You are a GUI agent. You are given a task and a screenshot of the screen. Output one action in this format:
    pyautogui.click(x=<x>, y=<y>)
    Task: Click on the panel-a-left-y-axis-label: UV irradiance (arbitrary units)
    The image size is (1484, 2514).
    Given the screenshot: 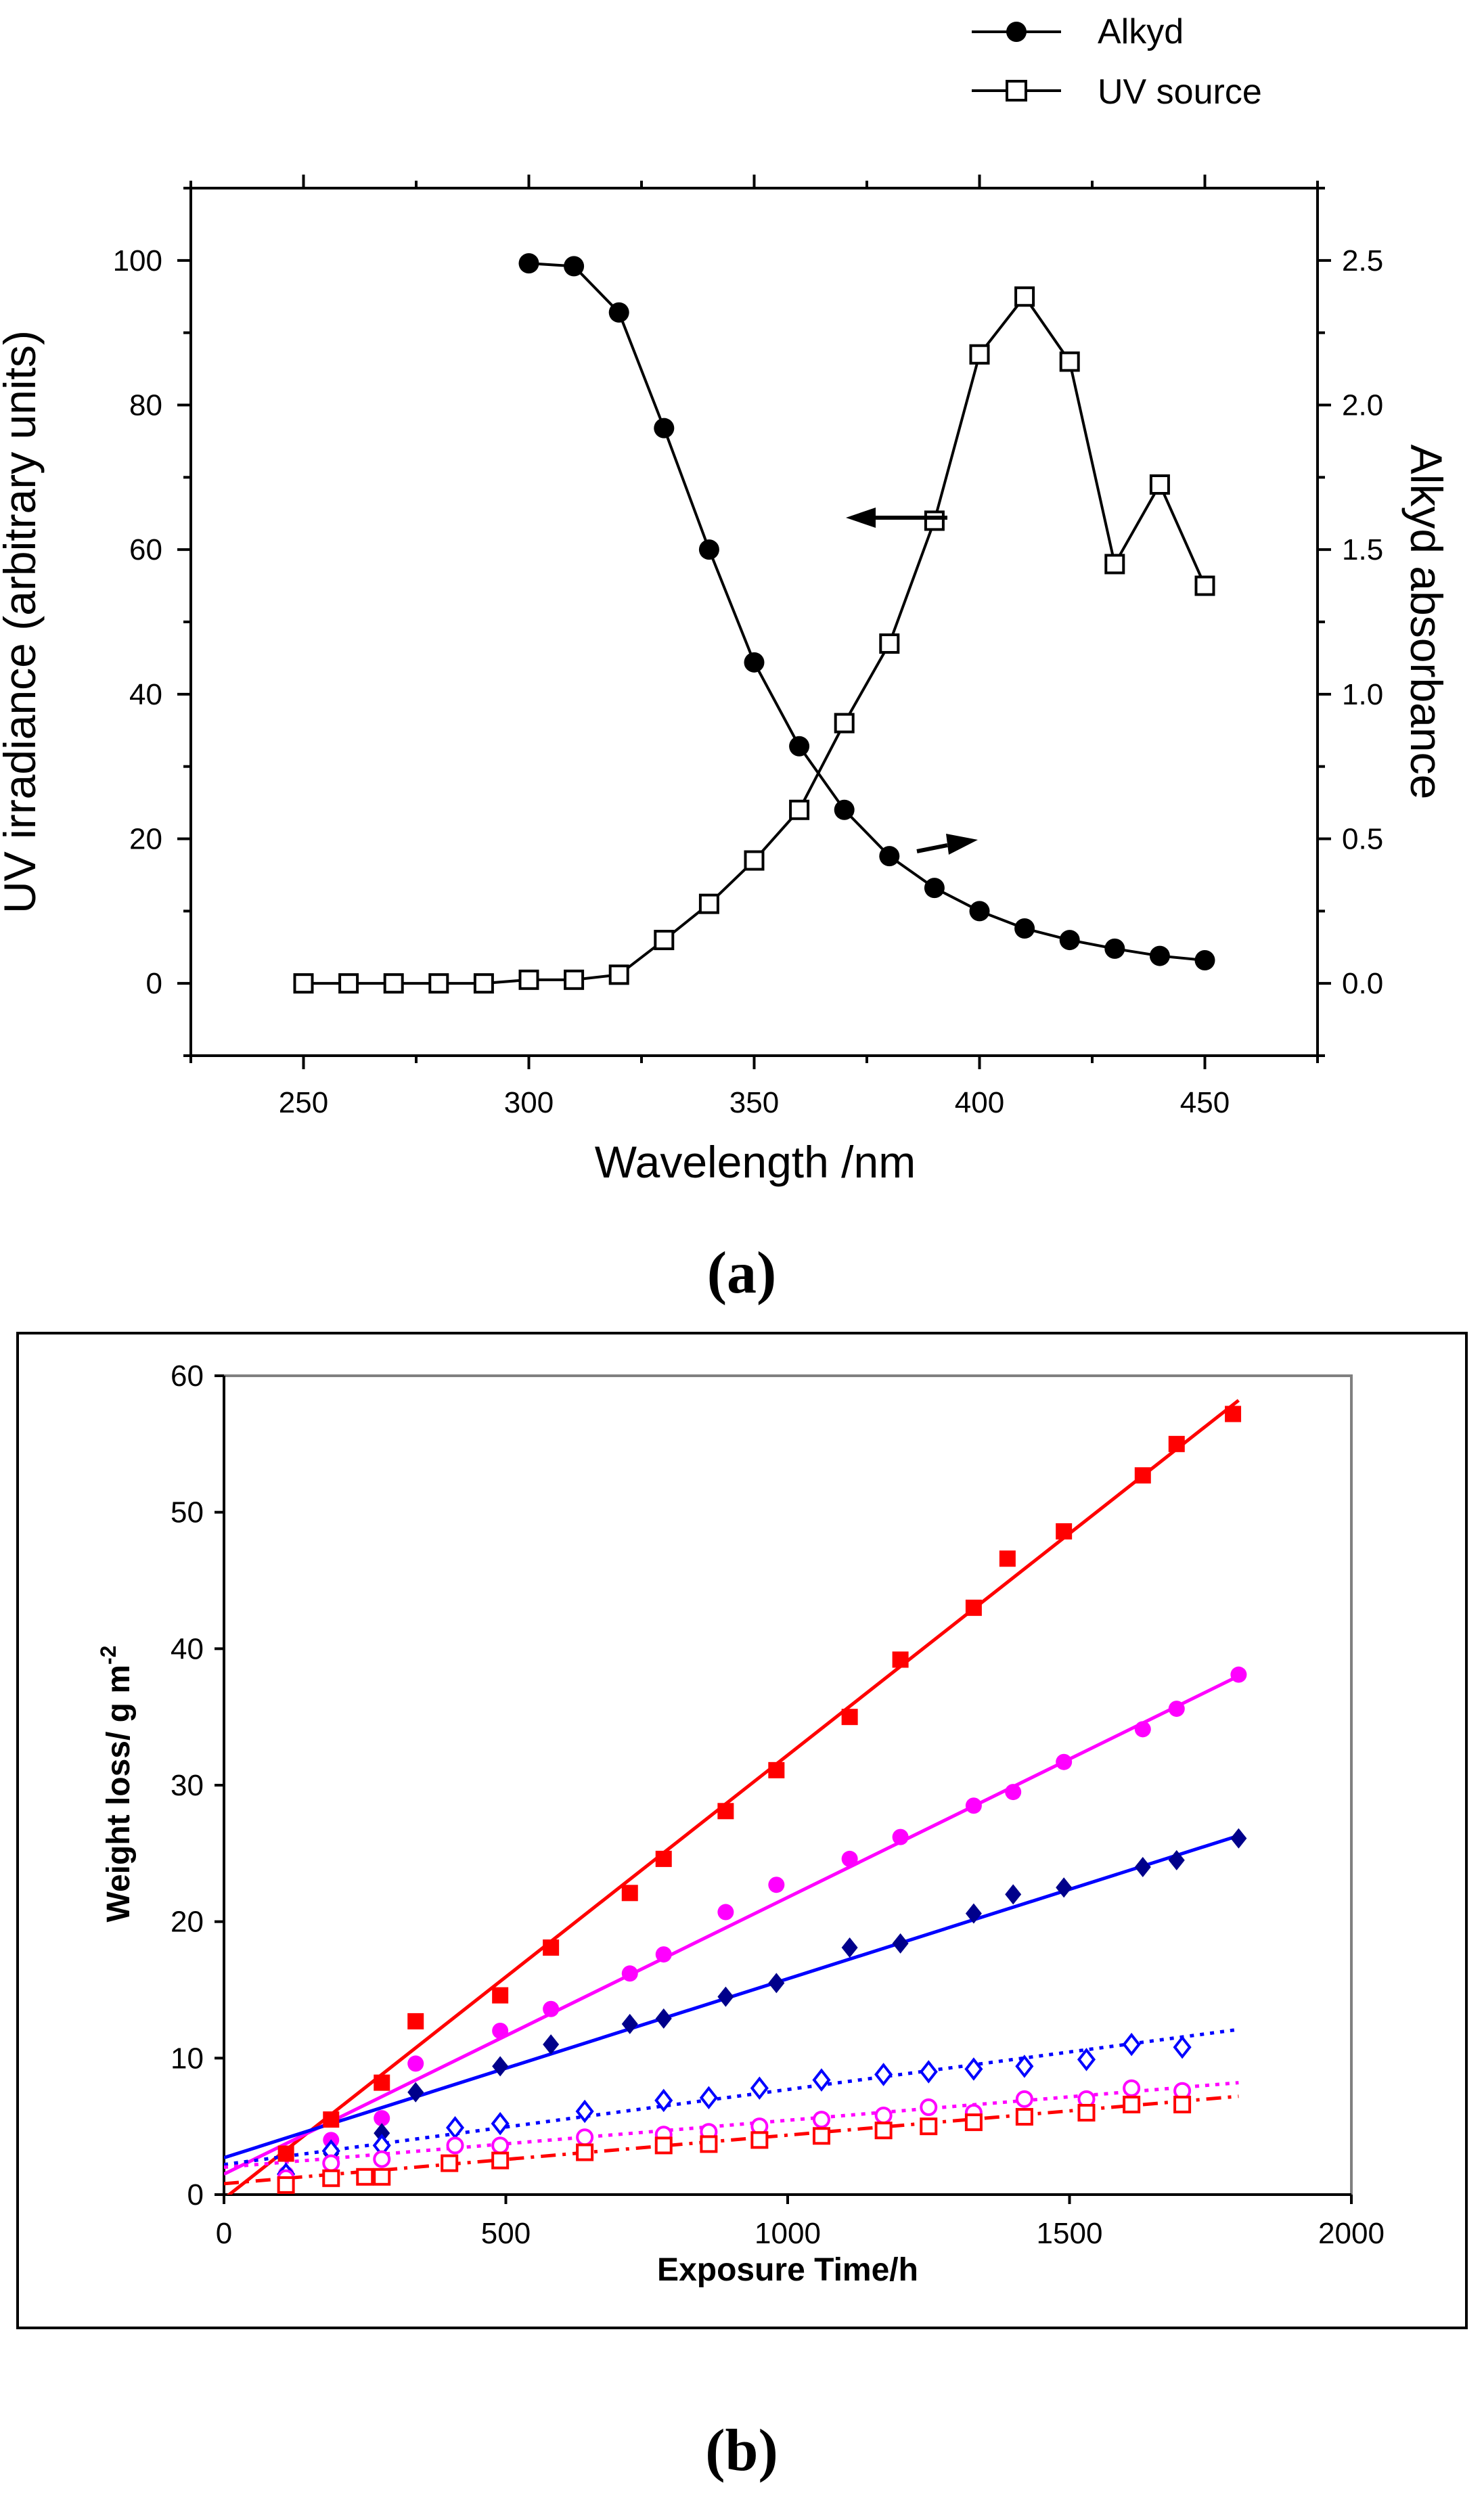 What is the action you would take?
    pyautogui.click(x=22, y=622)
    